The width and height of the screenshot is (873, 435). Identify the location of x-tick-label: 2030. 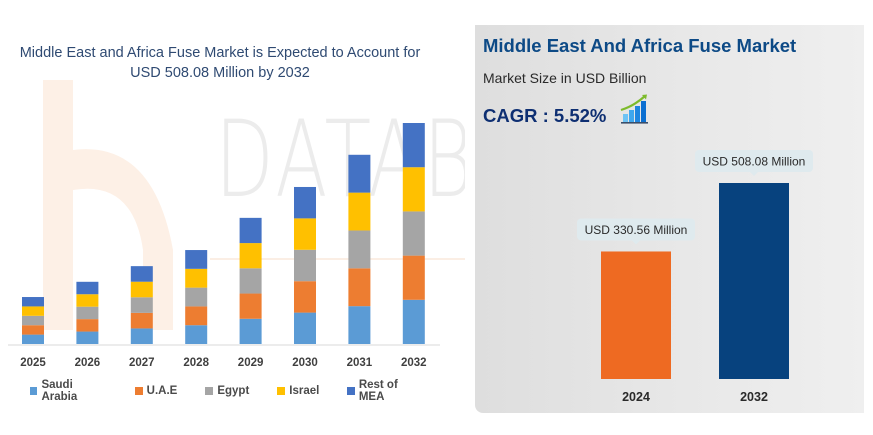
(305, 363).